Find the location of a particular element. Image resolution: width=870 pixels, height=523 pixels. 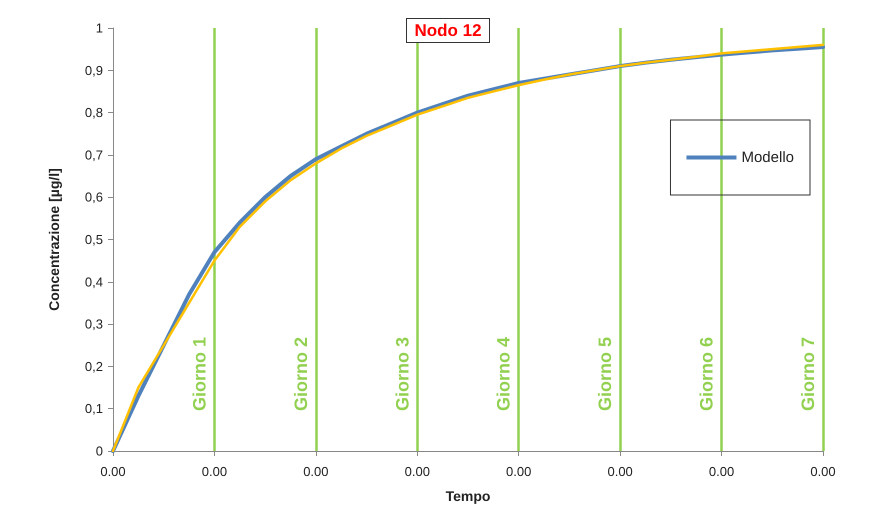

annotation: Giorno 4 is located at coordinates (504, 373).